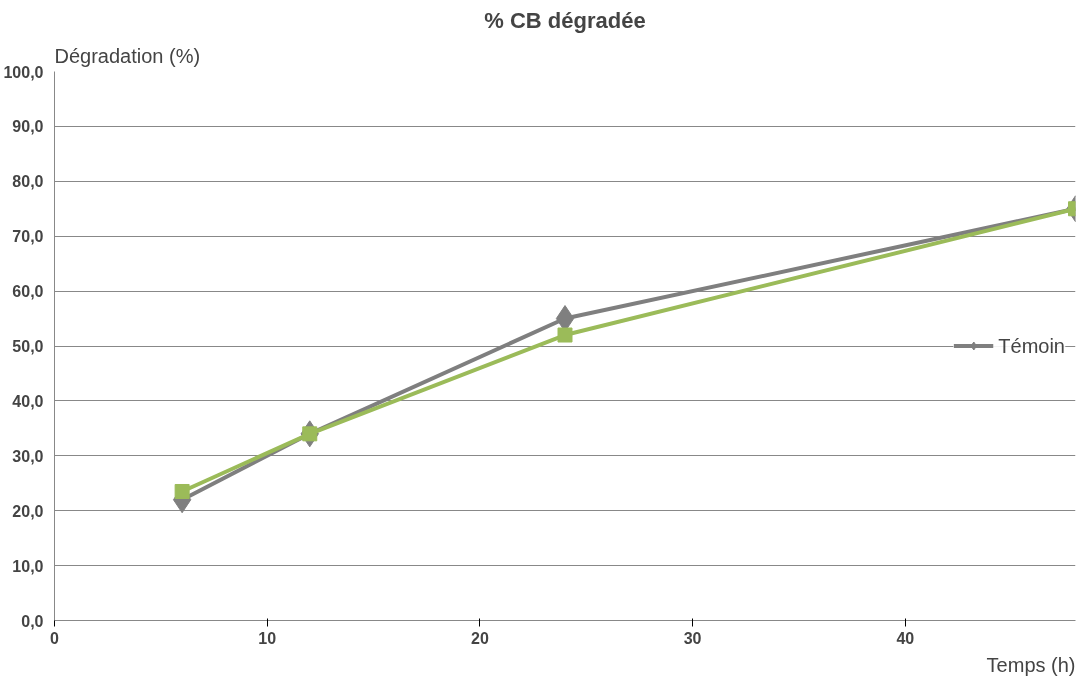  Describe the element at coordinates (28, 566) in the screenshot. I see `y-tick-label: 10,0` at that location.